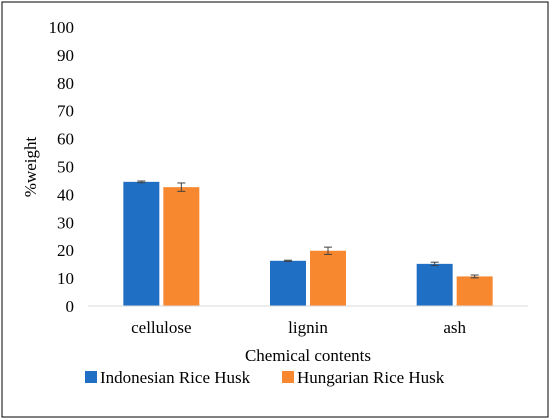 The height and width of the screenshot is (419, 550). What do you see at coordinates (65, 278) in the screenshot?
I see `y-tick-label: 10` at bounding box center [65, 278].